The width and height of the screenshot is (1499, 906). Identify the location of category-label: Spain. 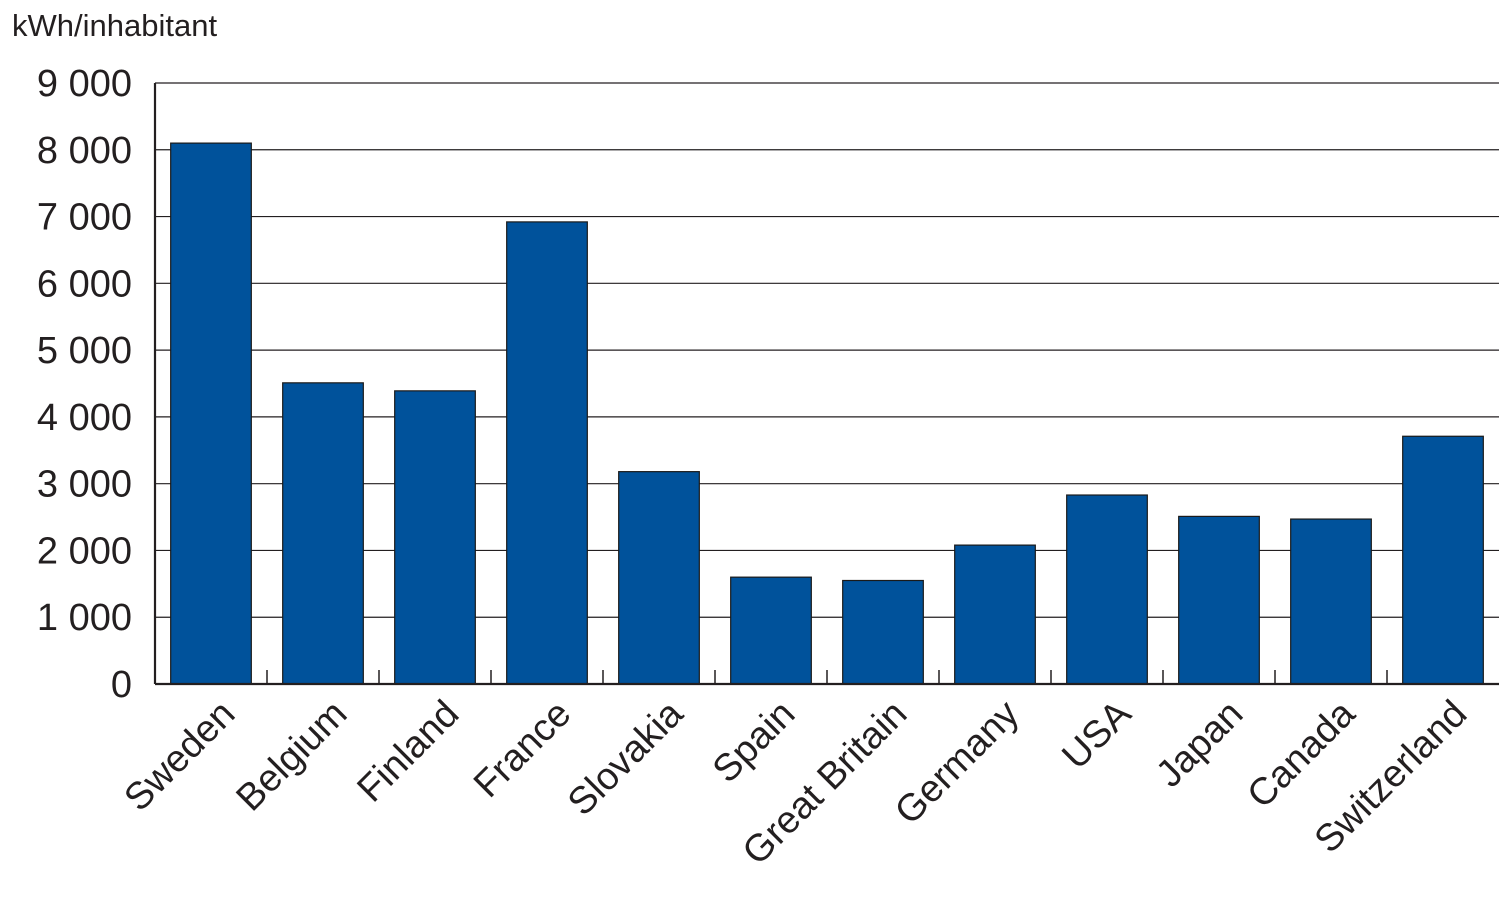
(754, 742).